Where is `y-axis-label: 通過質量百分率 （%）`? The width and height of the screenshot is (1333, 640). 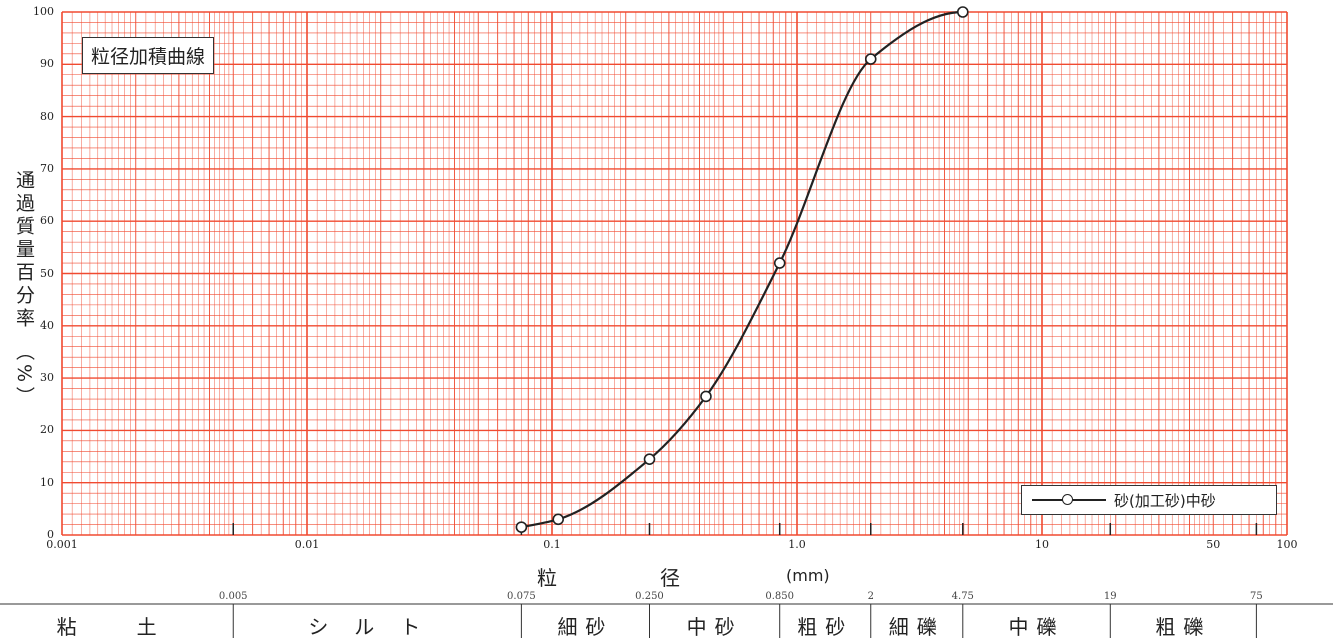 y-axis-label: 通過質量百分率 （%） is located at coordinates (24, 290).